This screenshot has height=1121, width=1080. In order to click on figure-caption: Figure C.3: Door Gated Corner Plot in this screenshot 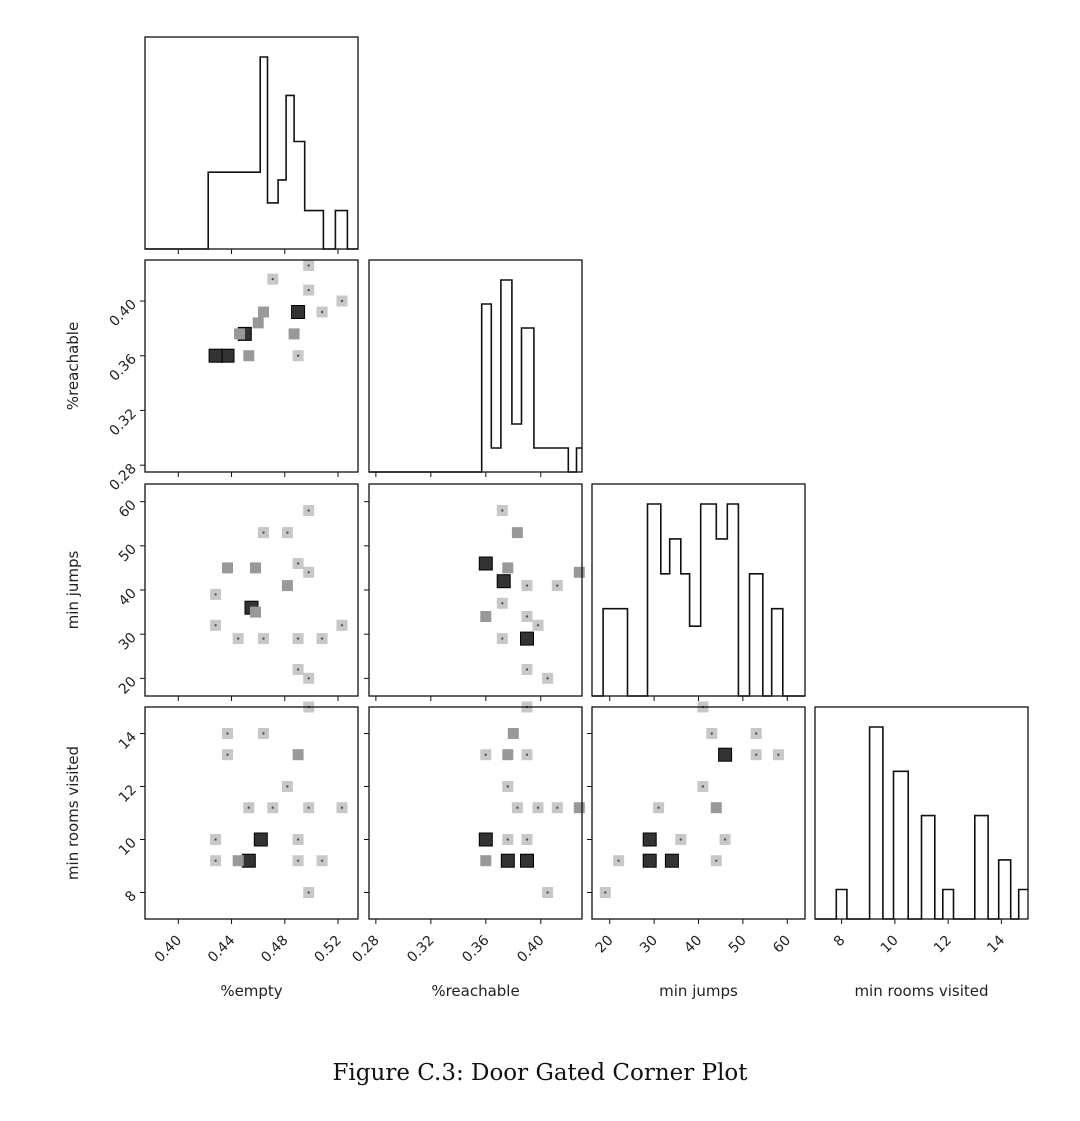, I will do `click(540, 1073)`.